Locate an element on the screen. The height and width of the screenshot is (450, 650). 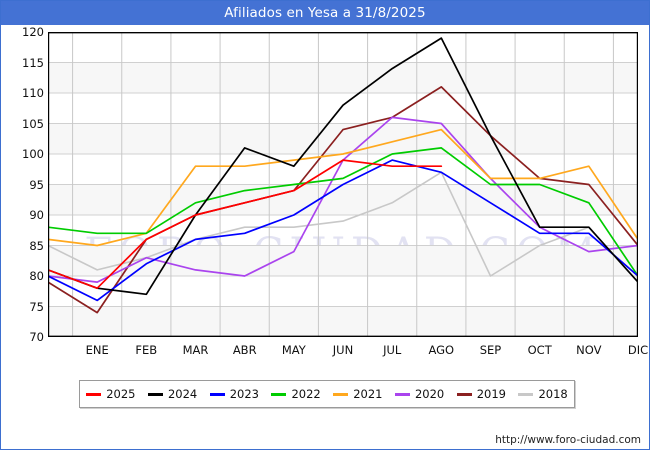
window-title-bar: Afiliados en Yesa a 31/8/2025 is located at coordinates (325, 13).